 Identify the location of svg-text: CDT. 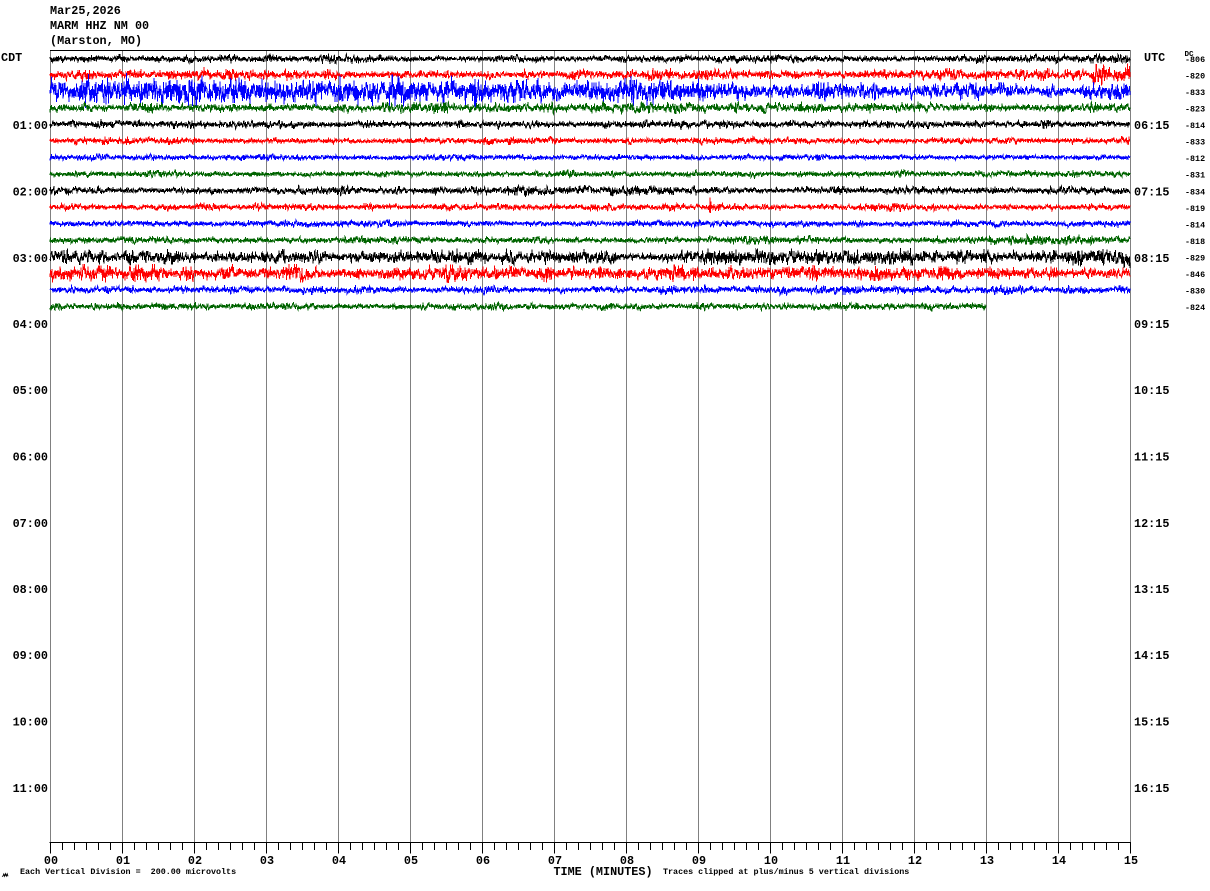
(11, 58).